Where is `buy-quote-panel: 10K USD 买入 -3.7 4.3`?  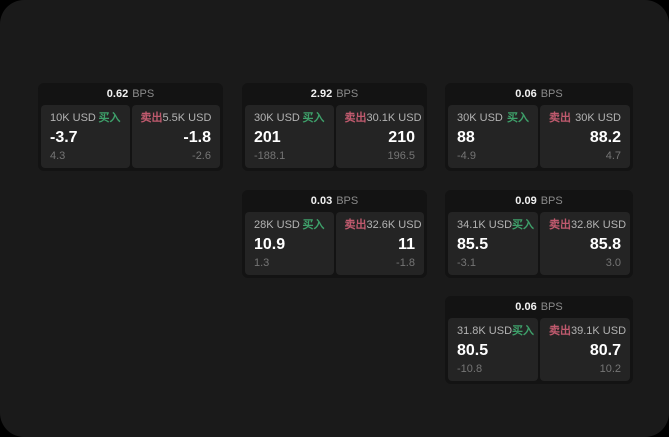
buy-quote-panel: 10K USD 买入 -3.7 4.3 is located at coordinates (85, 136).